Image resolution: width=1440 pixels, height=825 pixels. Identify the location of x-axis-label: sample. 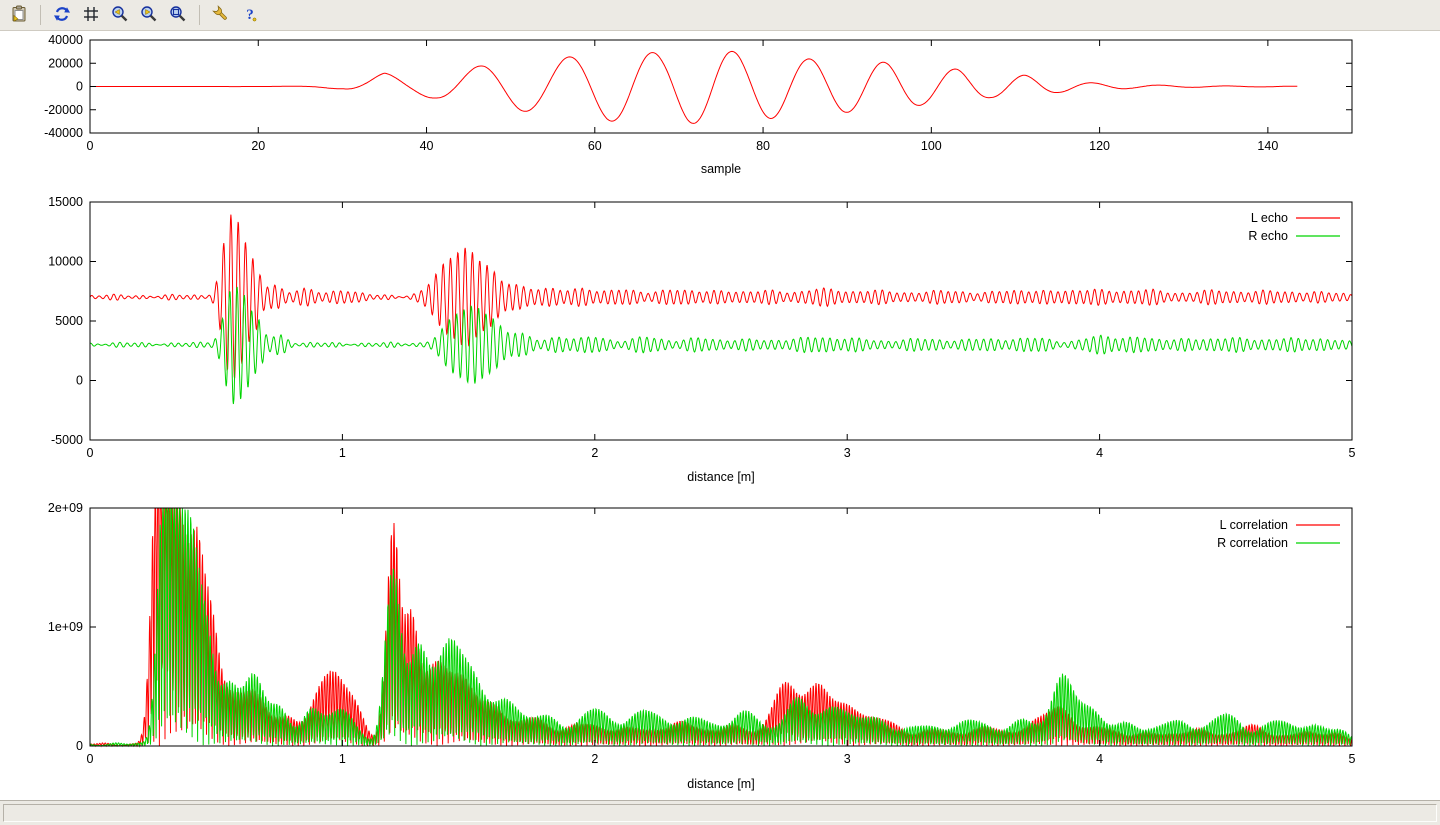
(721, 169).